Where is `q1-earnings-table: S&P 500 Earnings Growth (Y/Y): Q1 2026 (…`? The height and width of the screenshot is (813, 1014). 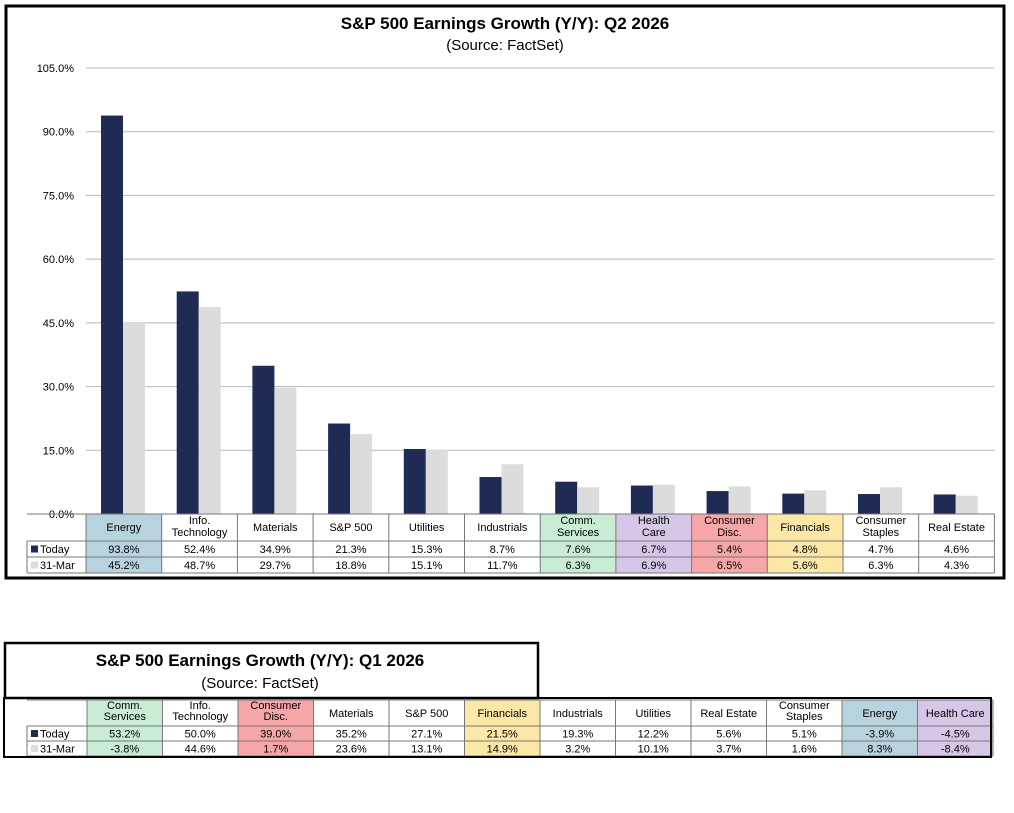 q1-earnings-table: S&P 500 Earnings Growth (Y/Y): Q1 2026 (… is located at coordinates (498, 699).